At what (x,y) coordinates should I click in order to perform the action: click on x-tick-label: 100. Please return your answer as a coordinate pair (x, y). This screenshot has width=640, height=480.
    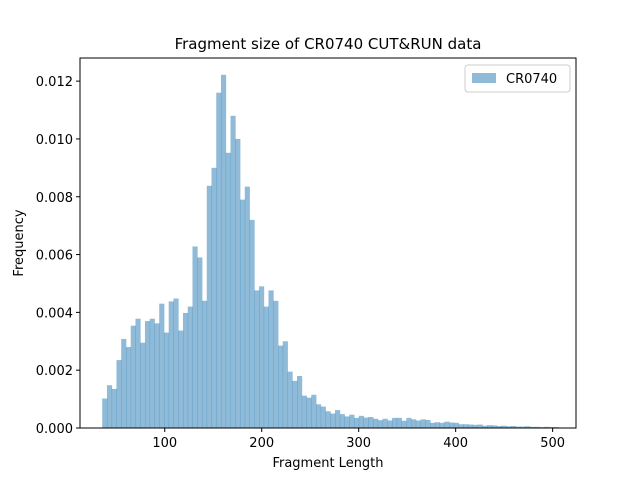
    Looking at the image, I should click on (164, 443).